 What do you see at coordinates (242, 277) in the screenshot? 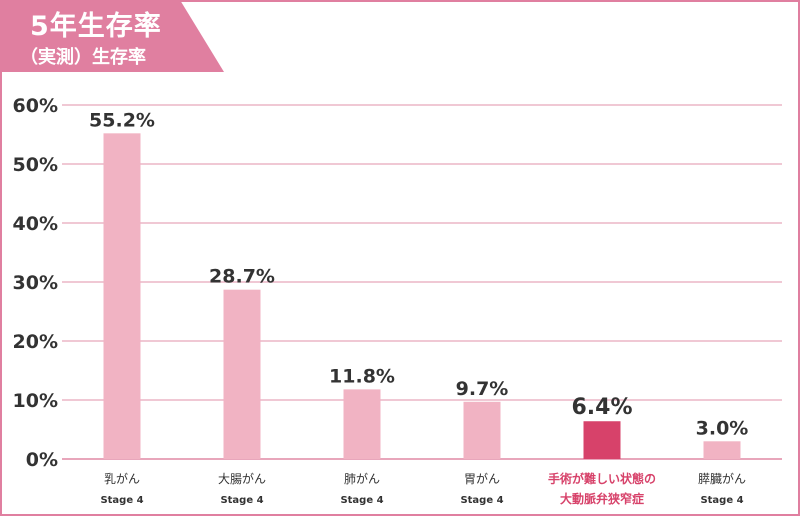
I see `value-label: 28.7%` at bounding box center [242, 277].